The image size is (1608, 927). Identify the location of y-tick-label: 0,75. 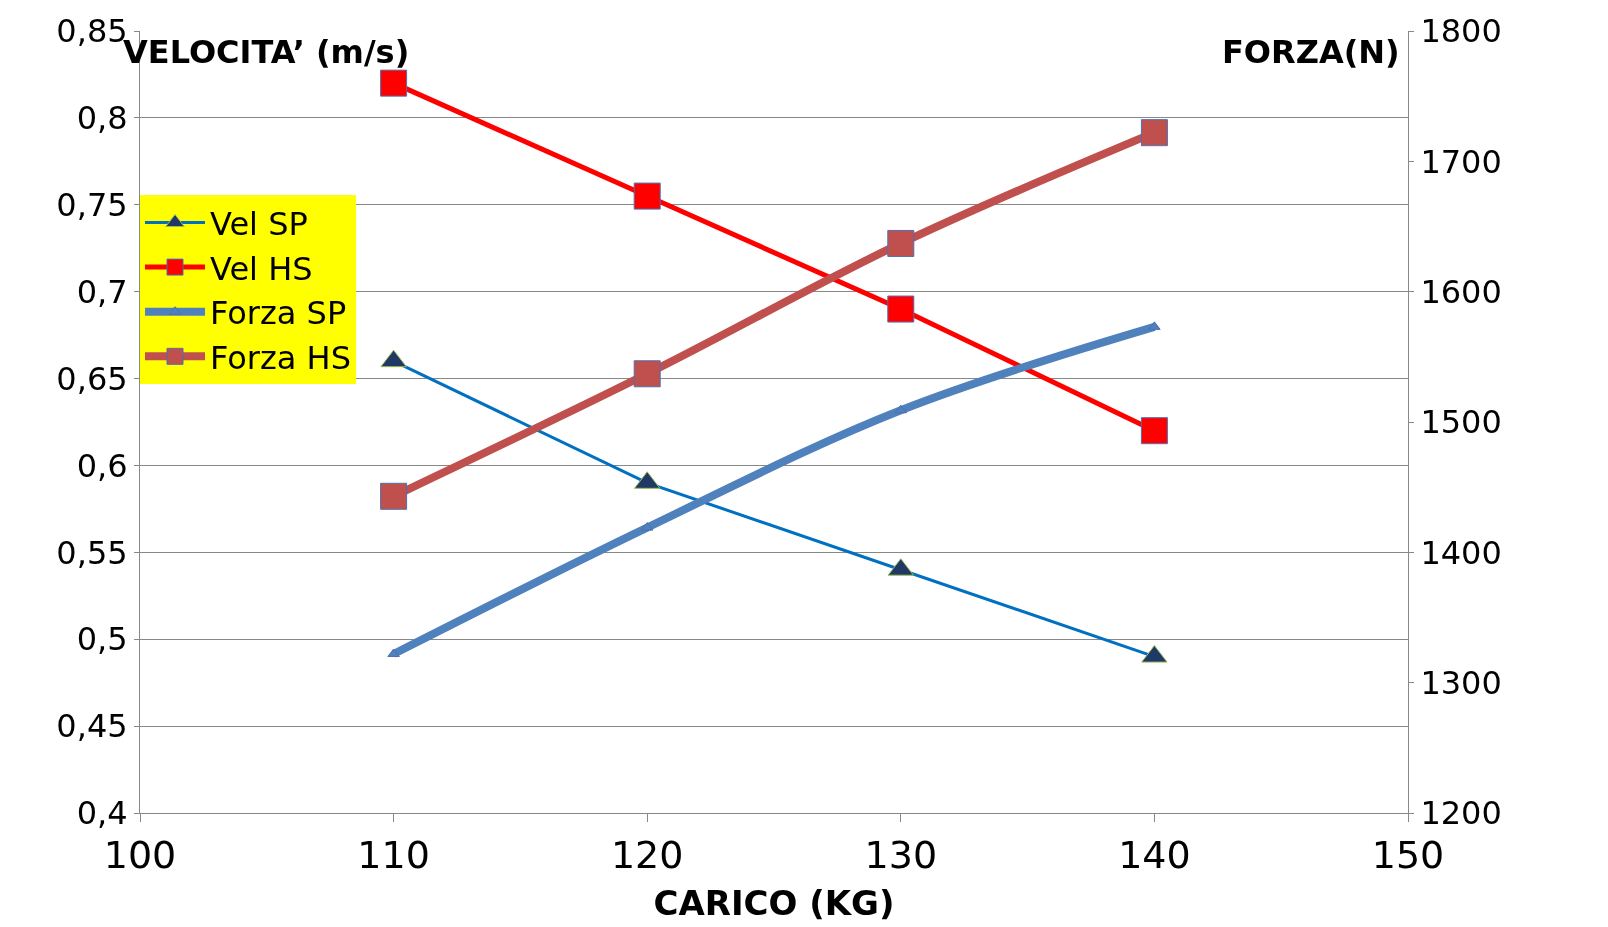
(92, 204).